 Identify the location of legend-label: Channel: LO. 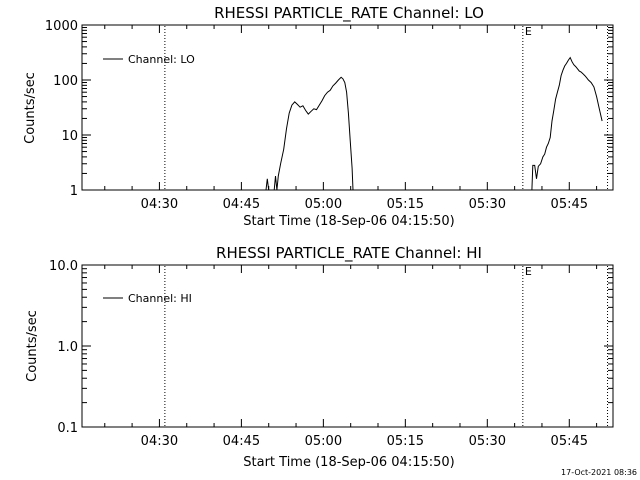
(161, 59).